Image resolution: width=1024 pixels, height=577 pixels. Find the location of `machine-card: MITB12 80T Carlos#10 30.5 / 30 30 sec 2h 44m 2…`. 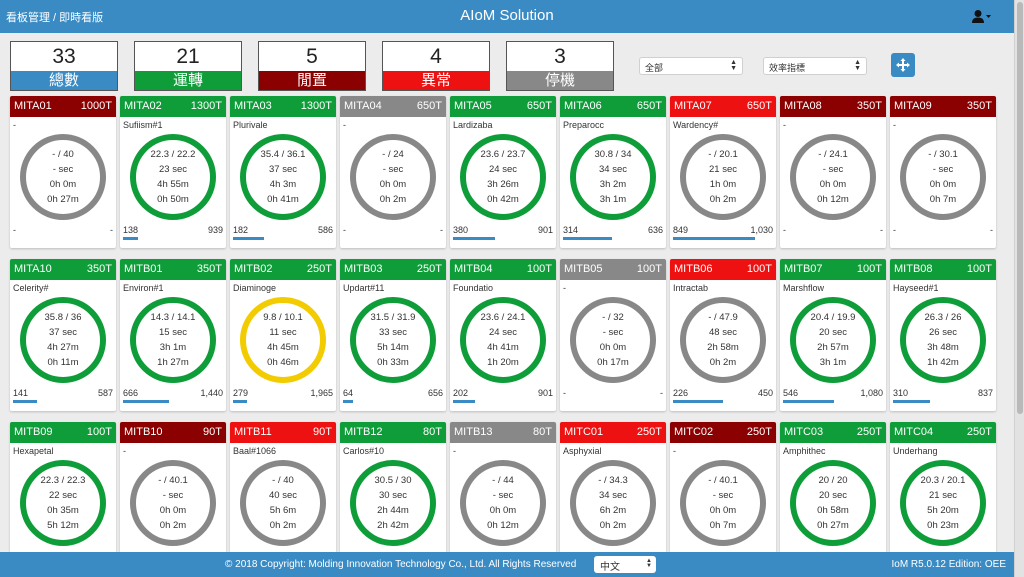

machine-card: MITB12 80T Carlos#10 30.5 / 30 30 sec 2h 44m 2… is located at coordinates (393, 498).